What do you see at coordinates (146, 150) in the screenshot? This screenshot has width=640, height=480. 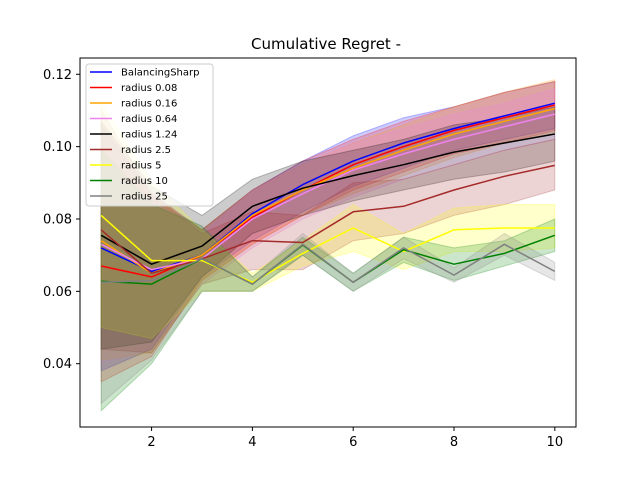 I see `legend-label: radius 2.5` at bounding box center [146, 150].